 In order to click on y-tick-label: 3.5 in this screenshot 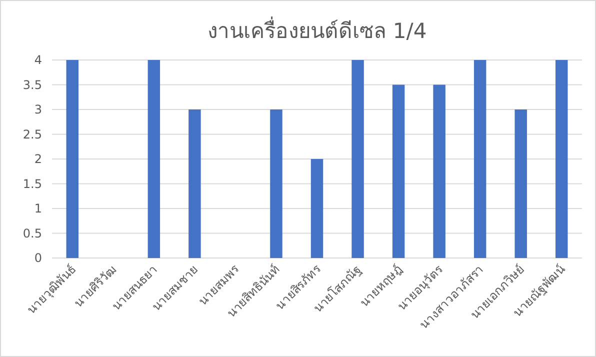, I will do `click(32, 85)`.